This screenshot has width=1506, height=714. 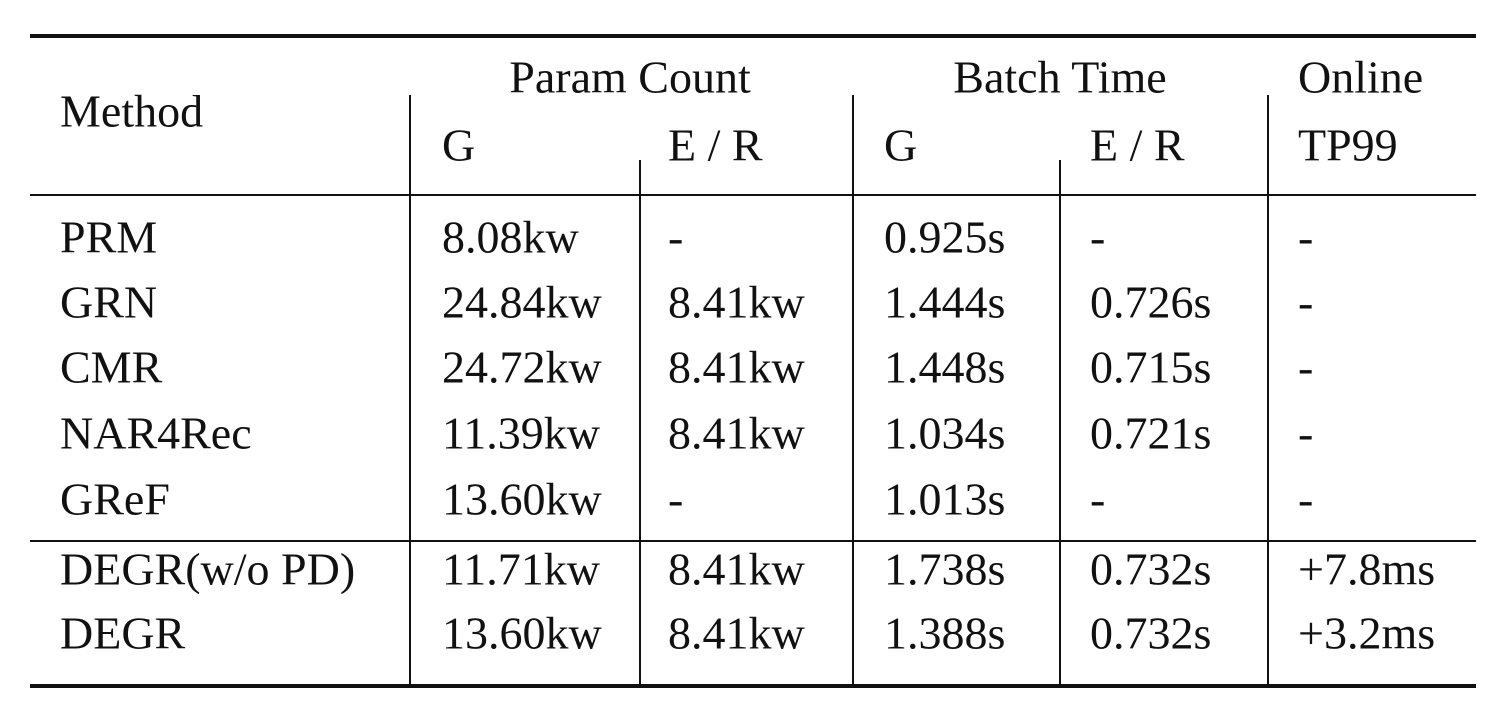 What do you see at coordinates (1150, 302) in the screenshot?
I see `cell: 0.726s` at bounding box center [1150, 302].